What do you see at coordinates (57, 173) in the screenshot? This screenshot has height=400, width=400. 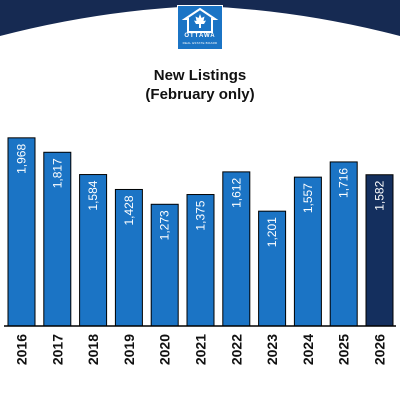 I see `data-label-2017: 1,817` at bounding box center [57, 173].